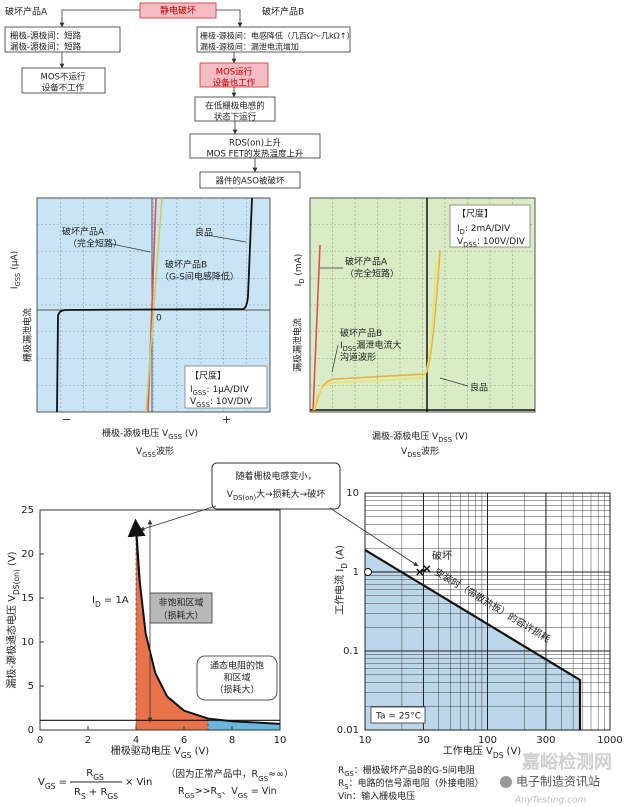  I want to click on flow-text: 栅极-源极间：短路, so click(46, 36).